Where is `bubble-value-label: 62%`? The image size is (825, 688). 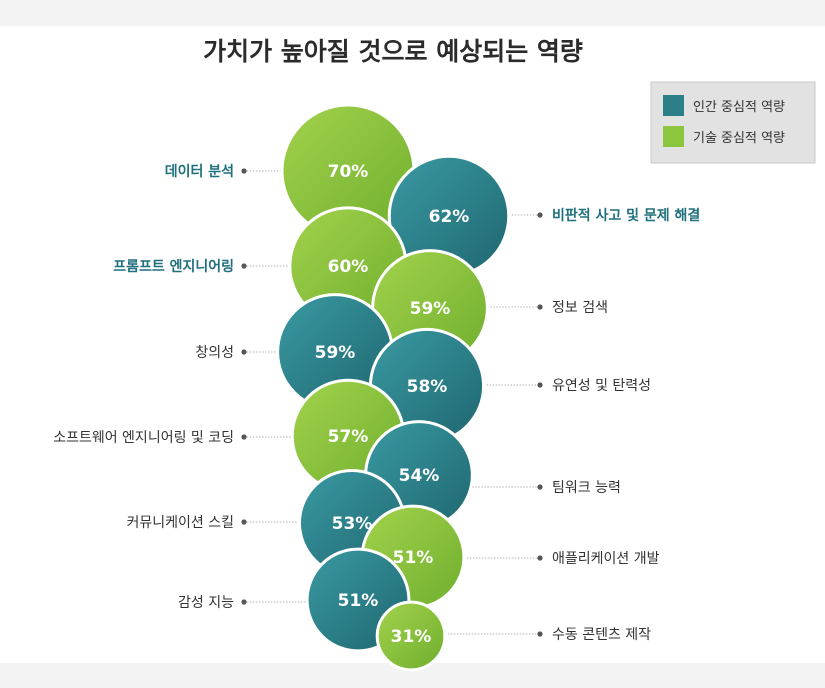
bubble-value-label: 62% is located at coordinates (449, 217).